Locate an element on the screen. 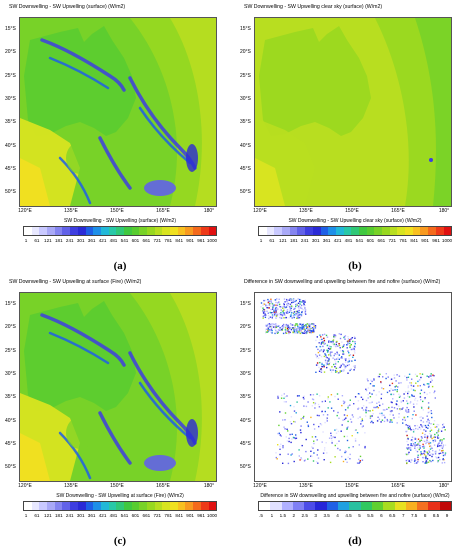  colorbar-tick-label: 1.5 is located at coordinates (283, 515).